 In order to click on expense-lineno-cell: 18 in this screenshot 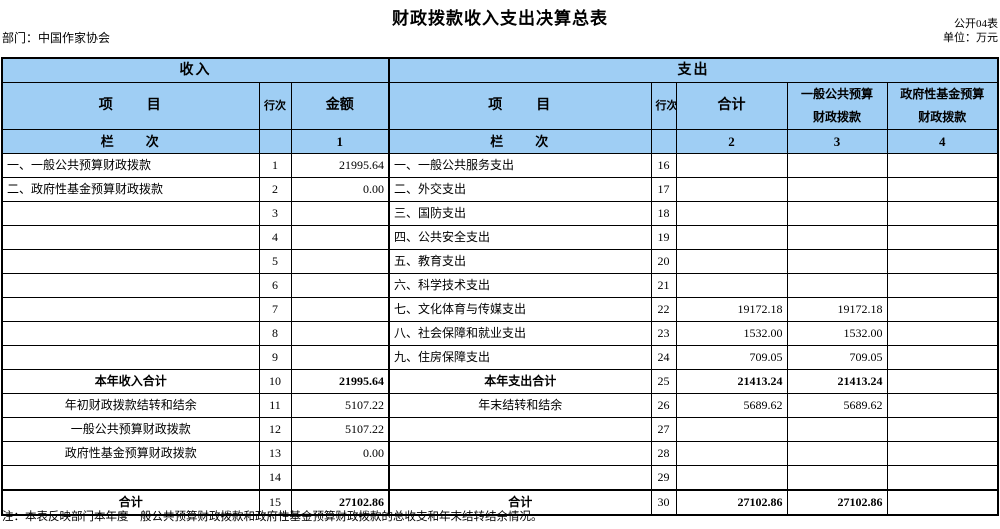, I will do `click(663, 213)`.